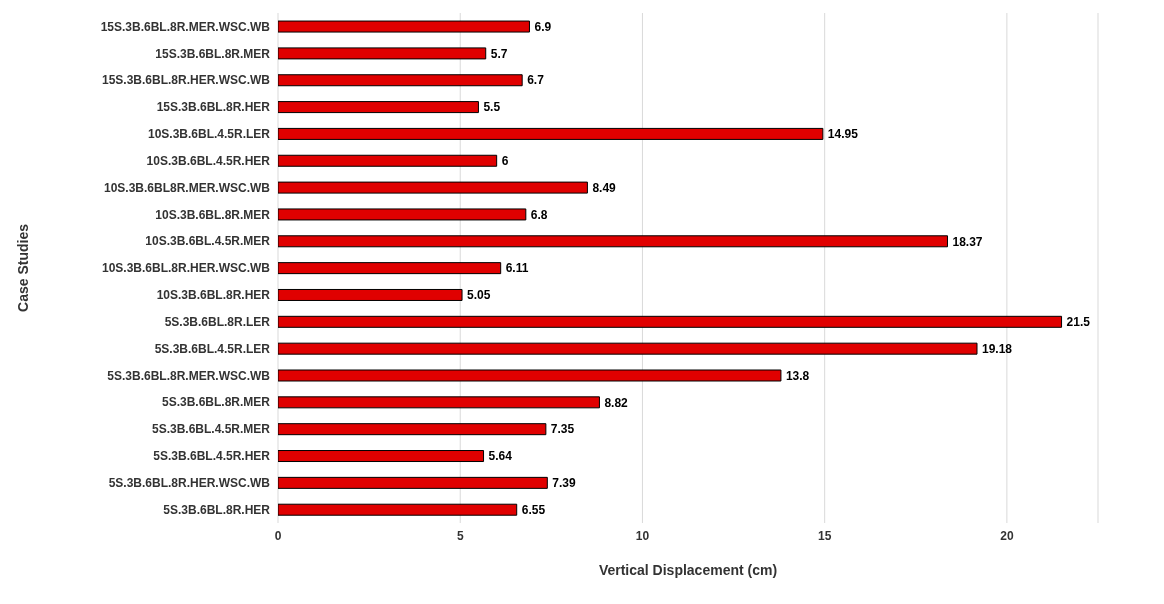 Image resolution: width=1164 pixels, height=604 pixels. I want to click on y-tick-label: 15S.3B.6BL.8R.HER, so click(213, 107).